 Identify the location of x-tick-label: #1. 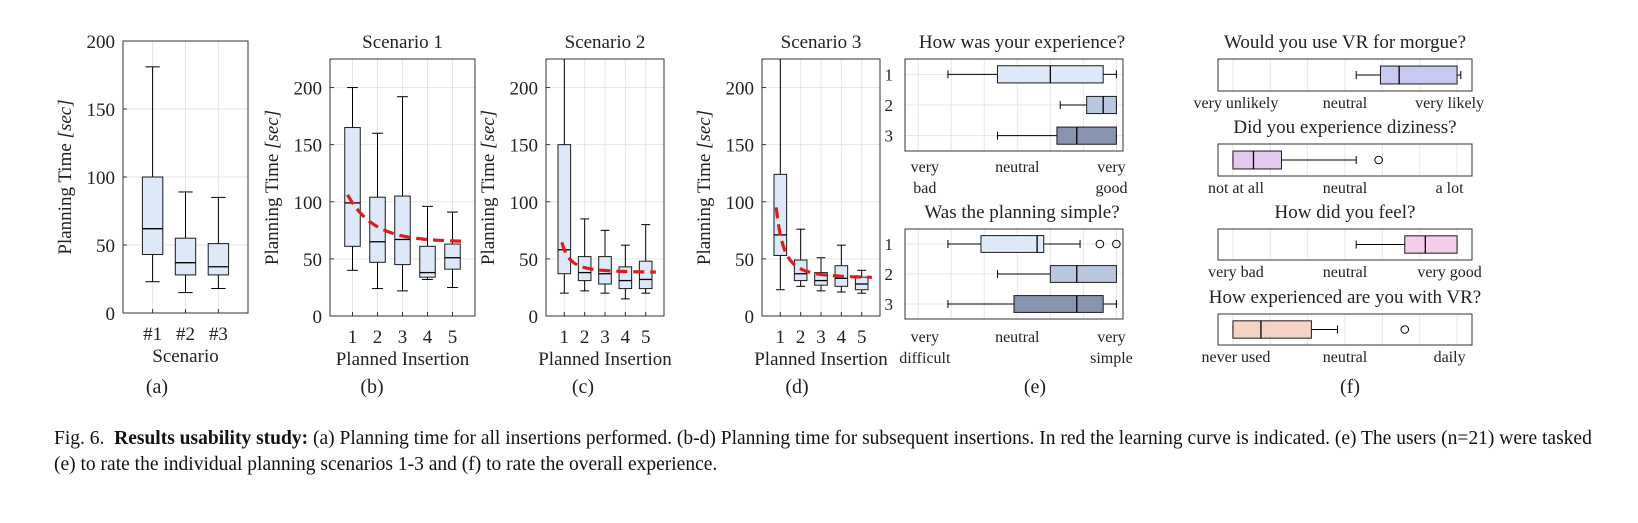
(152, 334).